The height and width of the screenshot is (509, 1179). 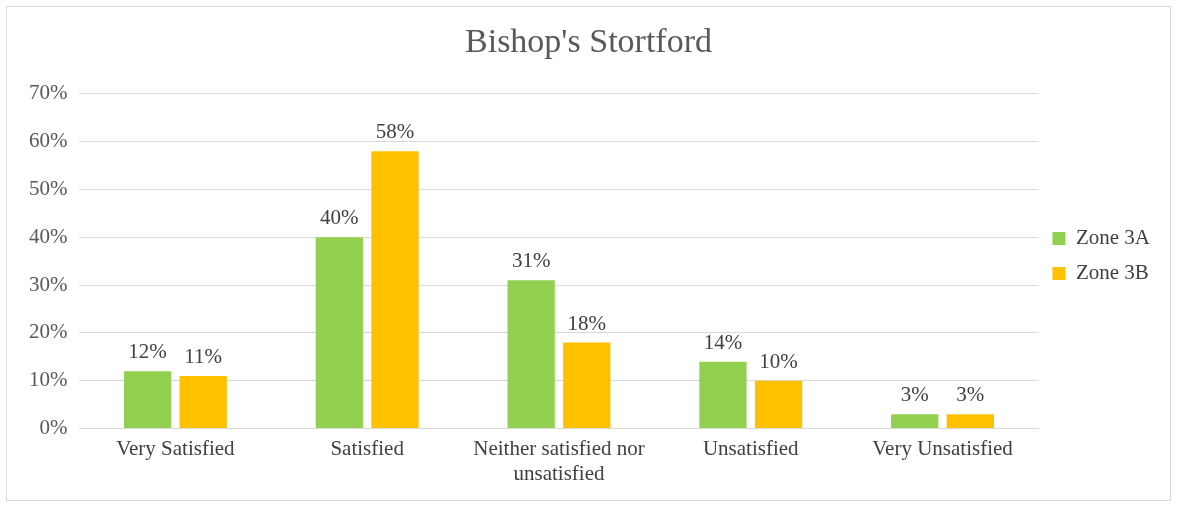 I want to click on y-tick-label: 30%, so click(x=48, y=283).